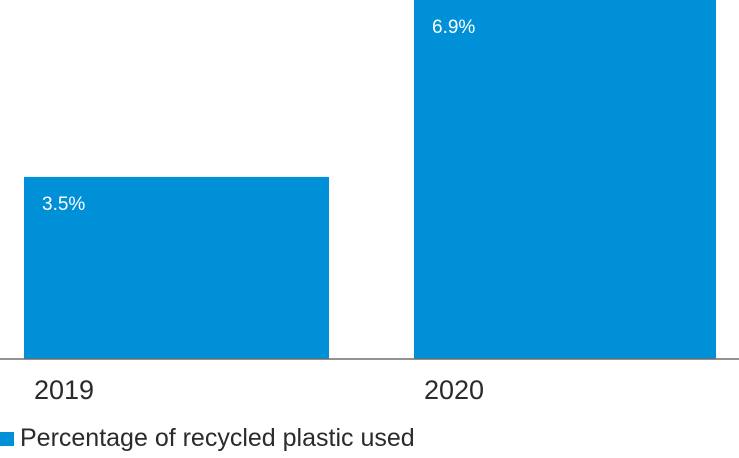 This screenshot has width=739, height=458. I want to click on data-label-2020: 6.9%, so click(453, 27).